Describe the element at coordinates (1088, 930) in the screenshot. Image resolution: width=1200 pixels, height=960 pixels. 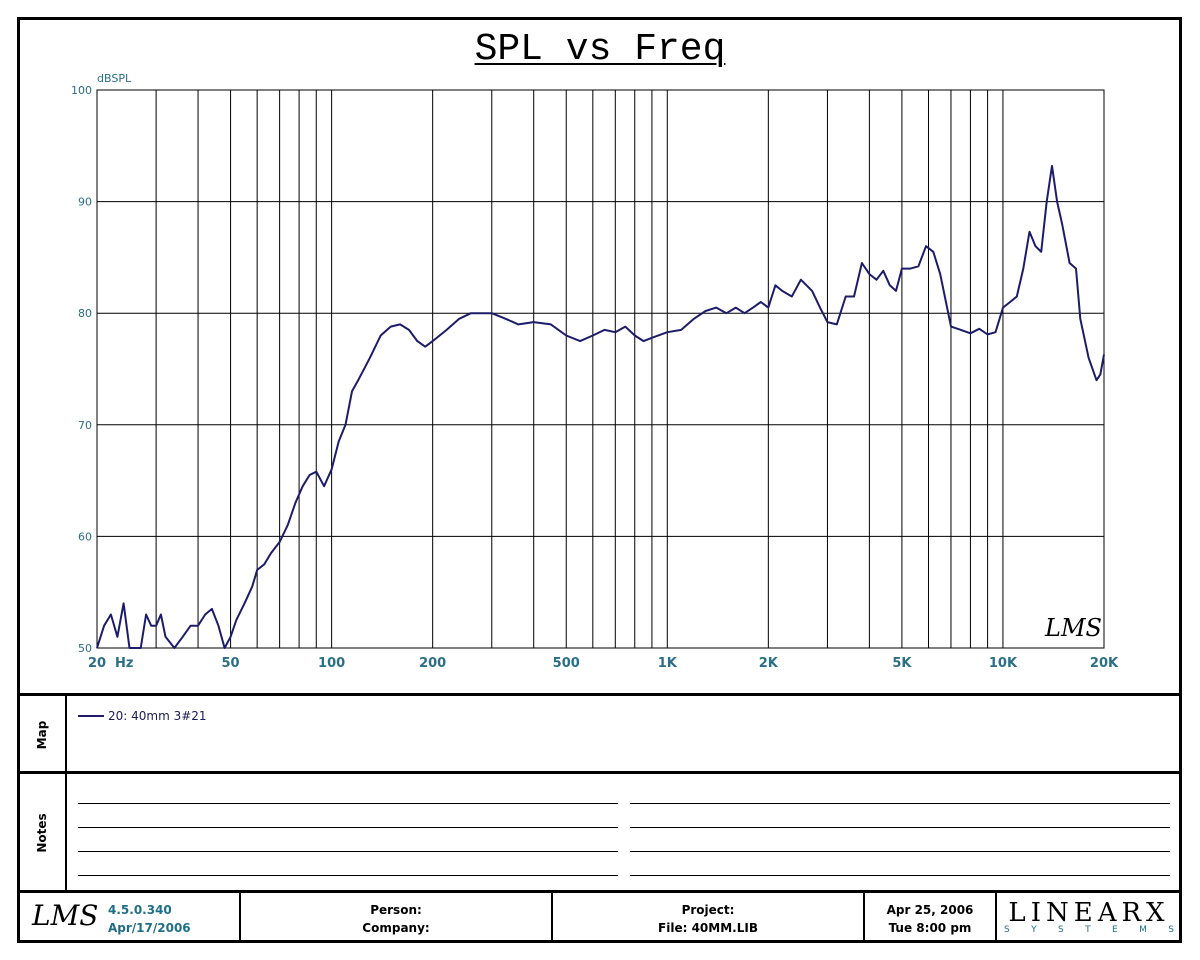
I see `systems-letter: T` at that location.